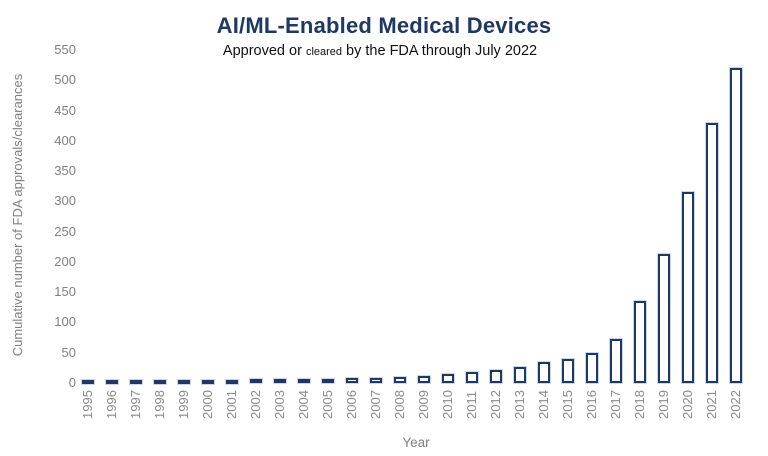 The height and width of the screenshot is (456, 768). Describe the element at coordinates (65, 292) in the screenshot. I see `y-tick-label: 150` at that location.